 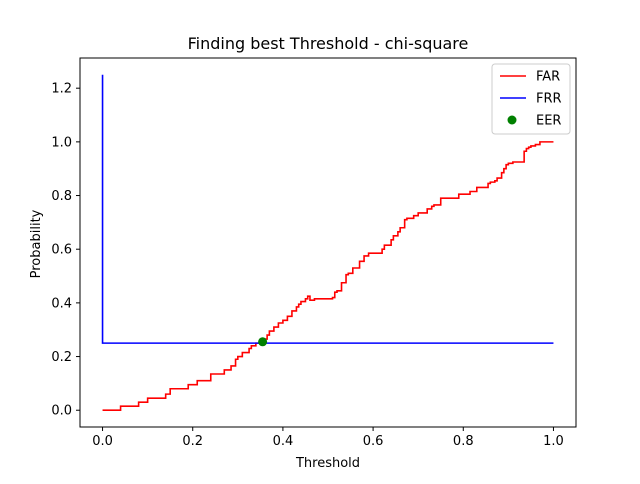 I want to click on x-tick-label: 0.6, so click(x=373, y=441).